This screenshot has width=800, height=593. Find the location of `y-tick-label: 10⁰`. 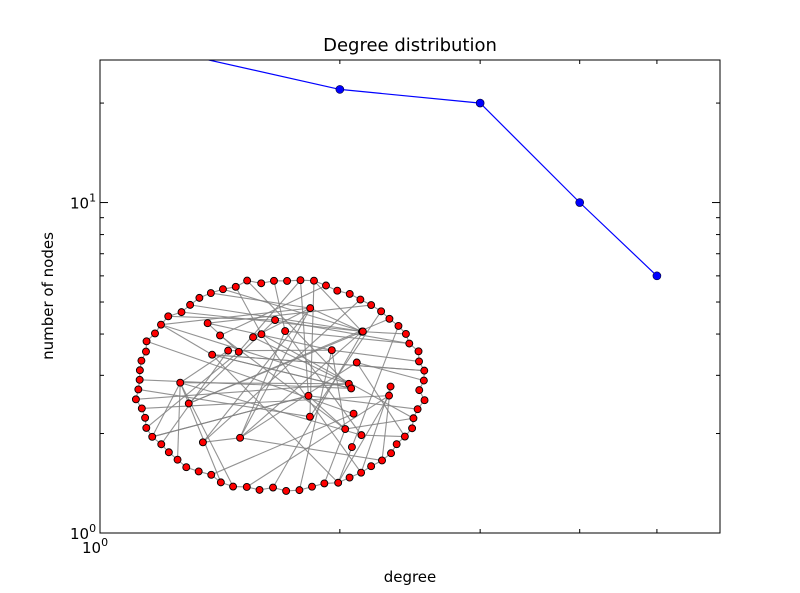

y-tick-label: 10⁰ is located at coordinates (83, 532).